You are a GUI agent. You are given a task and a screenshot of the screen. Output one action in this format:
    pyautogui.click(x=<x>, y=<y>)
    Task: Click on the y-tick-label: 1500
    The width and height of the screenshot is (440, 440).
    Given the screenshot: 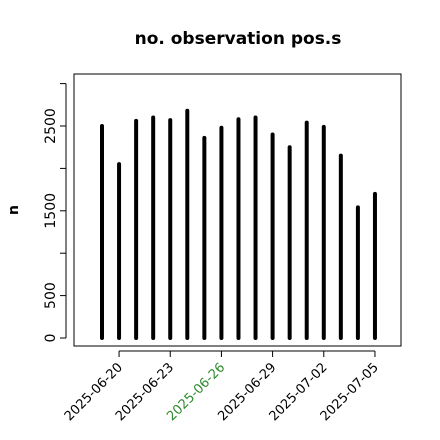 What is the action you would take?
    pyautogui.click(x=51, y=211)
    